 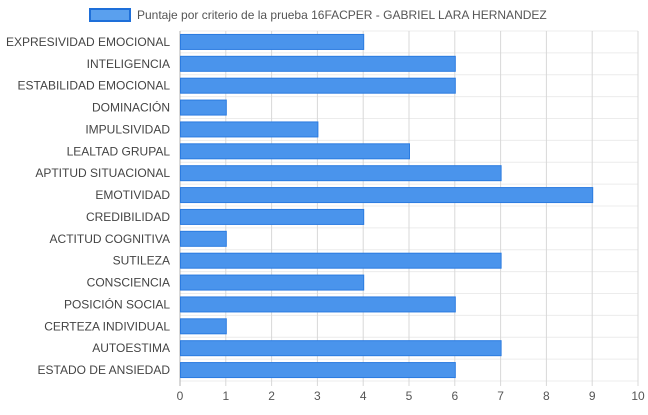 What do you see at coordinates (107, 326) in the screenshot?
I see `category-label: CERTEZA INDIVIDUAL` at bounding box center [107, 326].